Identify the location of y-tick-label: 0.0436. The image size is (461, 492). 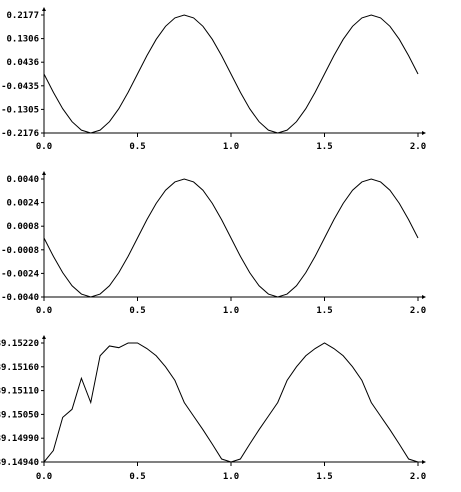
(22, 63).